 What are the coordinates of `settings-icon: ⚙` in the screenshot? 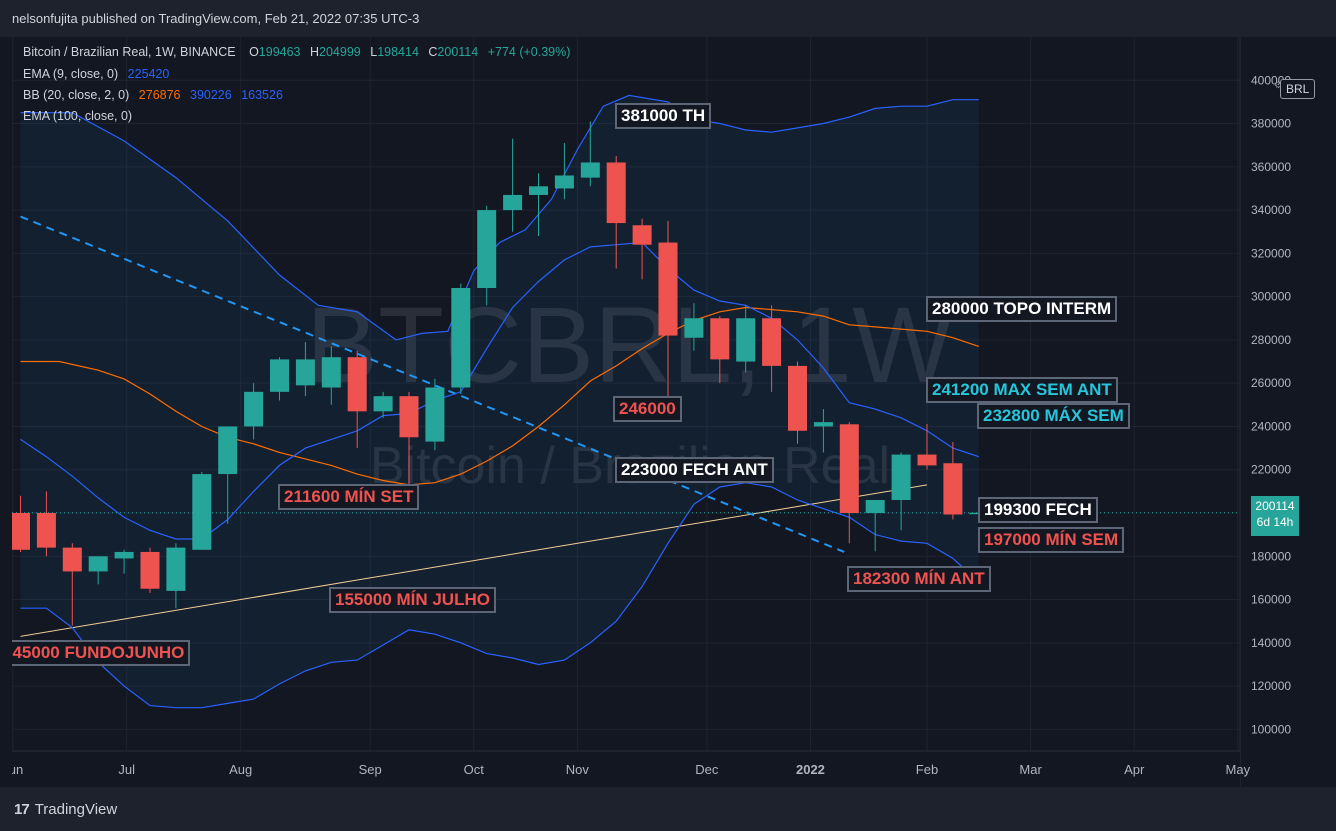 It's located at (1278, 85).